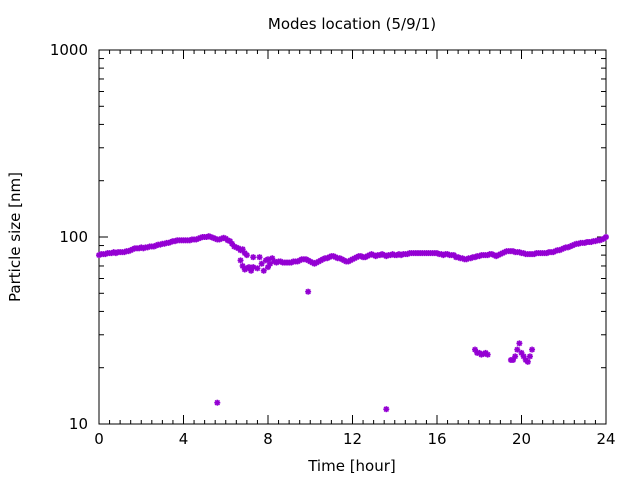 The image size is (640, 480). Describe the element at coordinates (521, 439) in the screenshot. I see `x-tick-label: 20` at that location.